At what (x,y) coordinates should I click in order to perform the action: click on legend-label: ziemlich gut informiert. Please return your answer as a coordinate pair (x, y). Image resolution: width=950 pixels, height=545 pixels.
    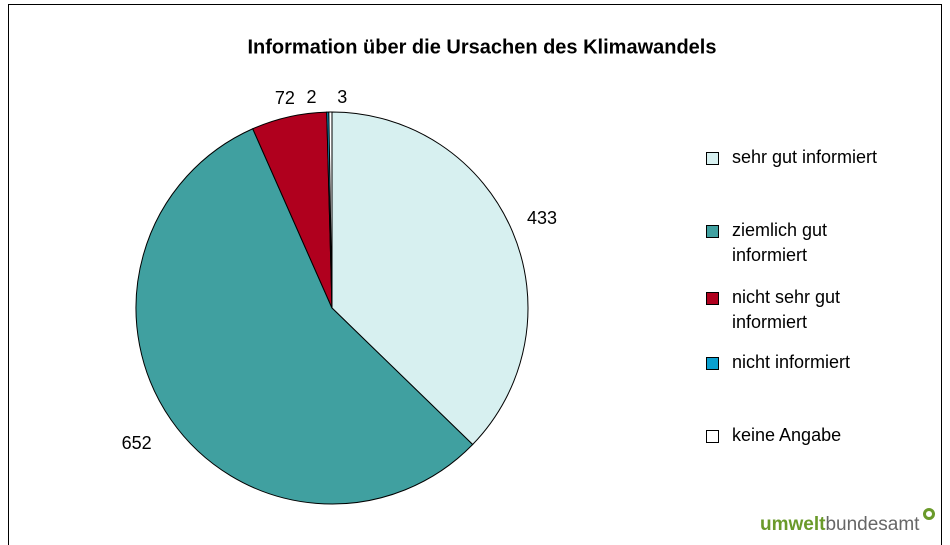
    Looking at the image, I should click on (780, 242).